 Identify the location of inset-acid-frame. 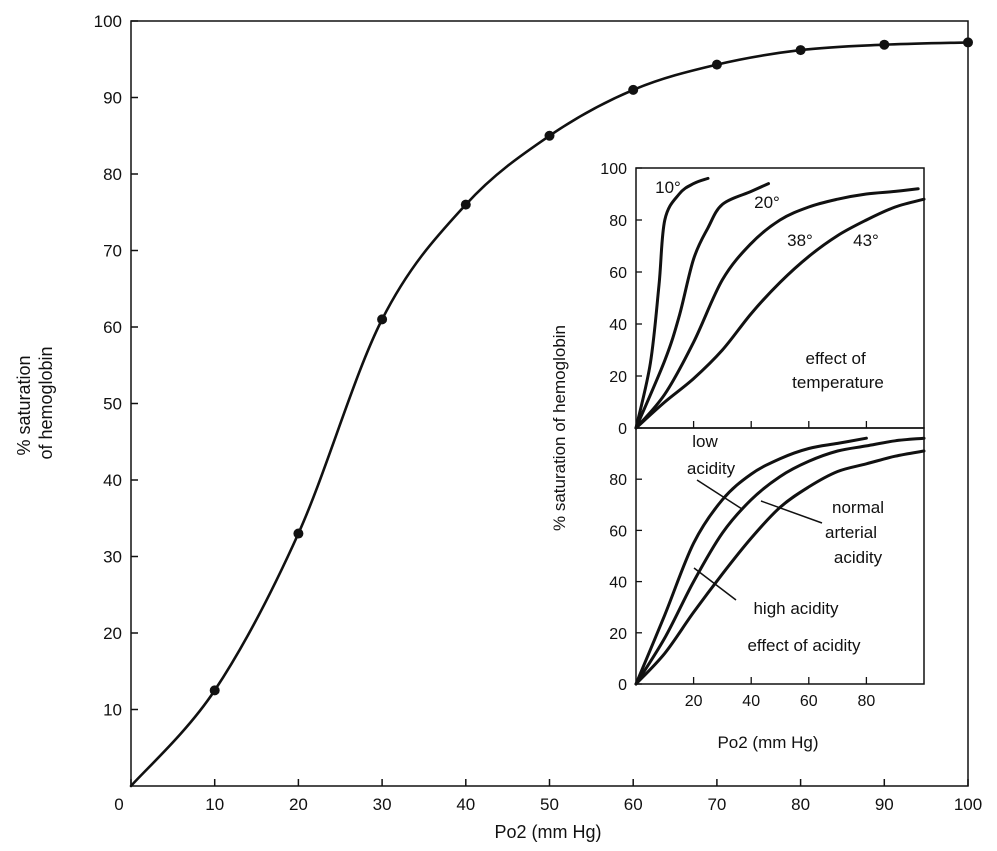
(780, 556).